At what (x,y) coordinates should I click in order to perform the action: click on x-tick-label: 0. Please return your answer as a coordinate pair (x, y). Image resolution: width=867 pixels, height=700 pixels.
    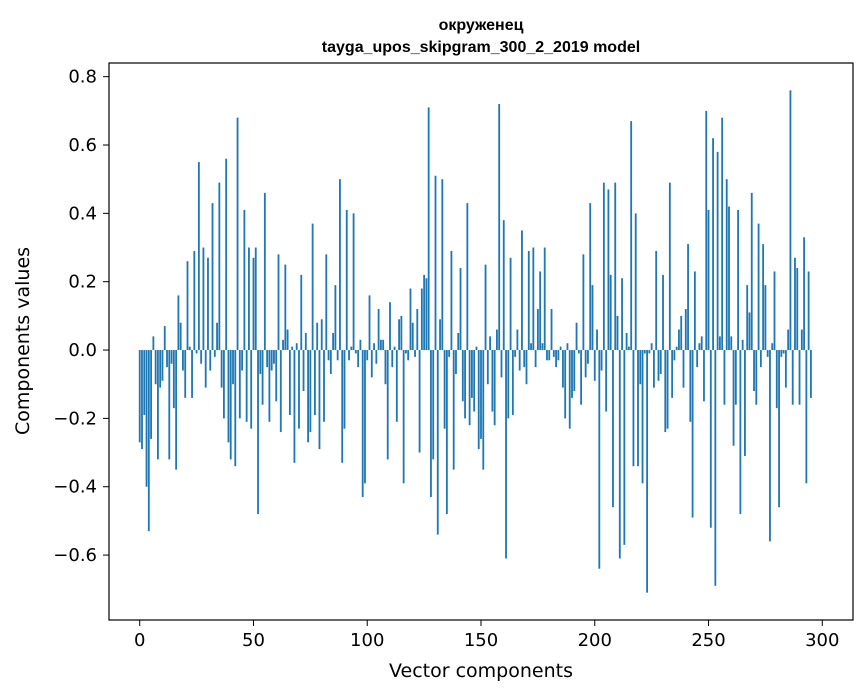
    Looking at the image, I should click on (139, 640).